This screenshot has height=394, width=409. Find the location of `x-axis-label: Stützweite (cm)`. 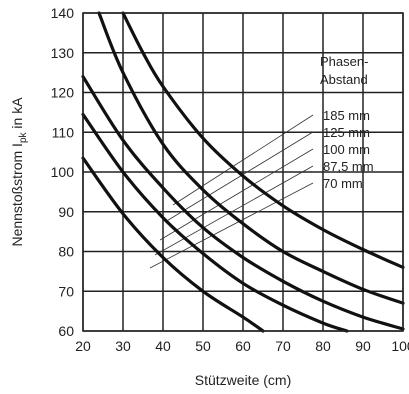

x-axis-label: Stützweite (cm) is located at coordinates (243, 380).